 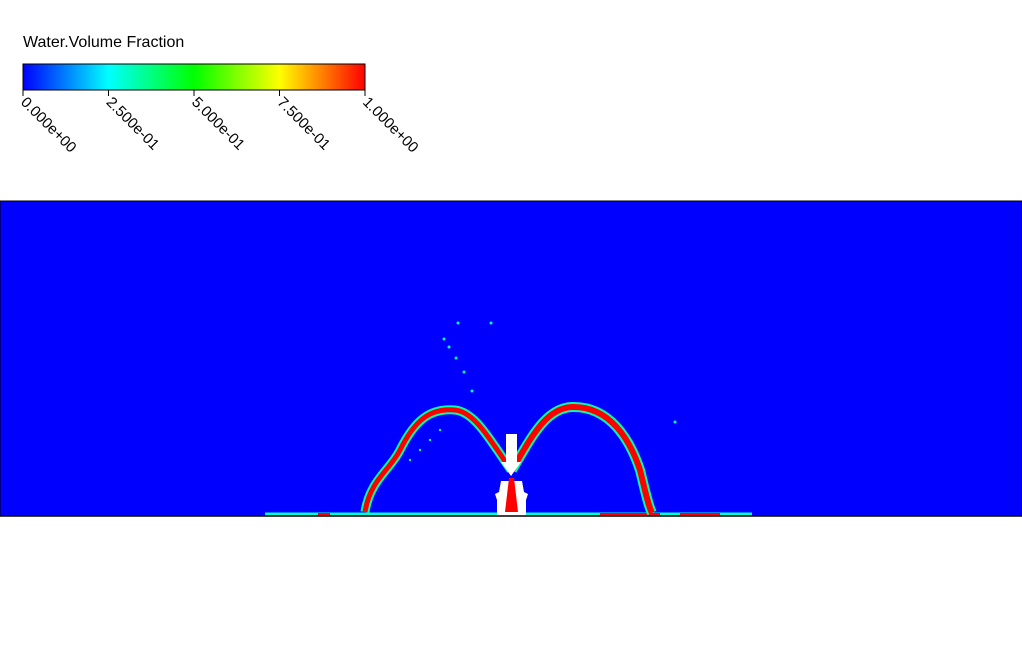 What do you see at coordinates (104, 42) in the screenshot?
I see `legend-title: Water.Volume Fraction` at bounding box center [104, 42].